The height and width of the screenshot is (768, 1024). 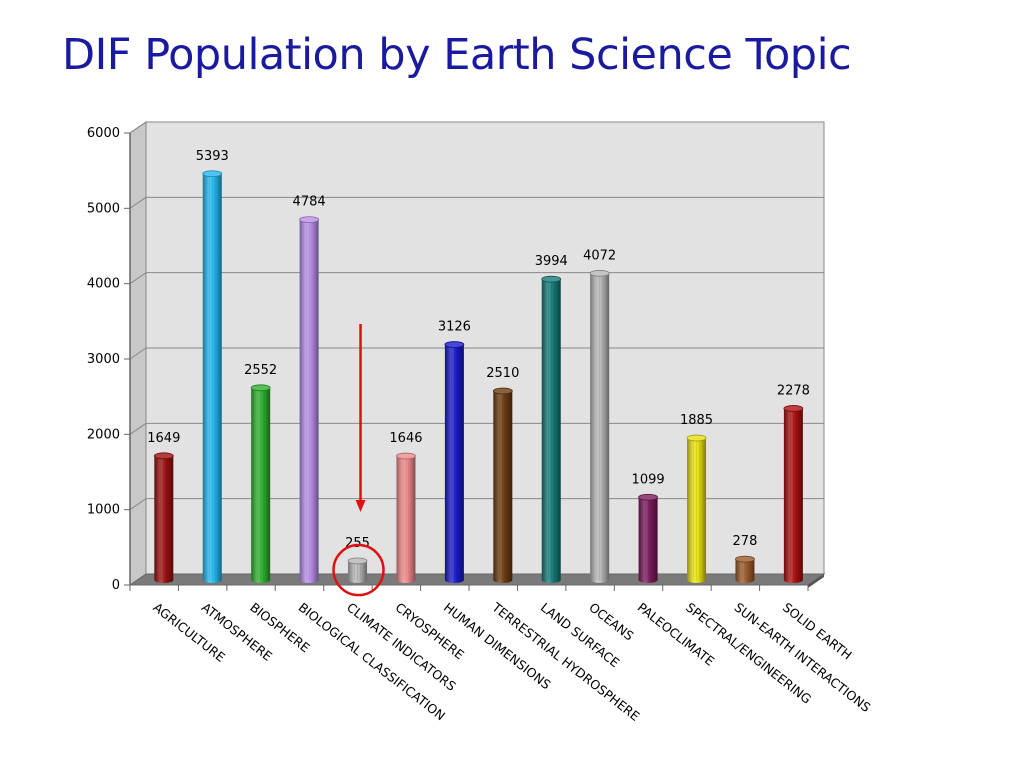 What do you see at coordinates (103, 284) in the screenshot?
I see `y-tick-label: 4000` at bounding box center [103, 284].